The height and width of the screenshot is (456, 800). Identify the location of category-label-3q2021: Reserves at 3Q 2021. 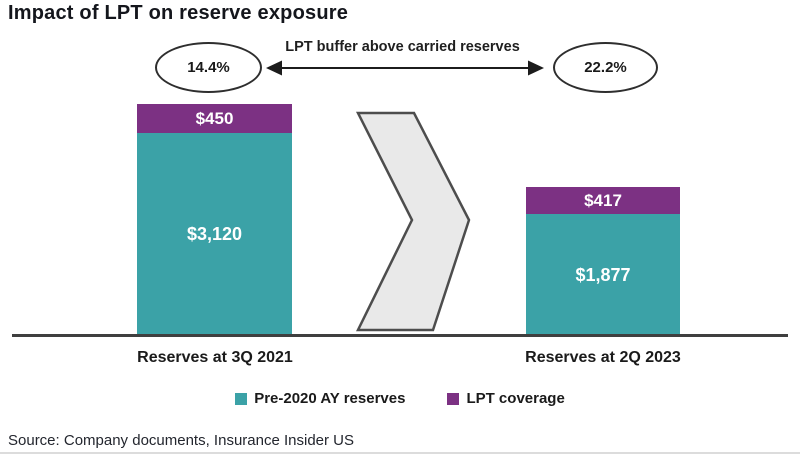
(215, 357).